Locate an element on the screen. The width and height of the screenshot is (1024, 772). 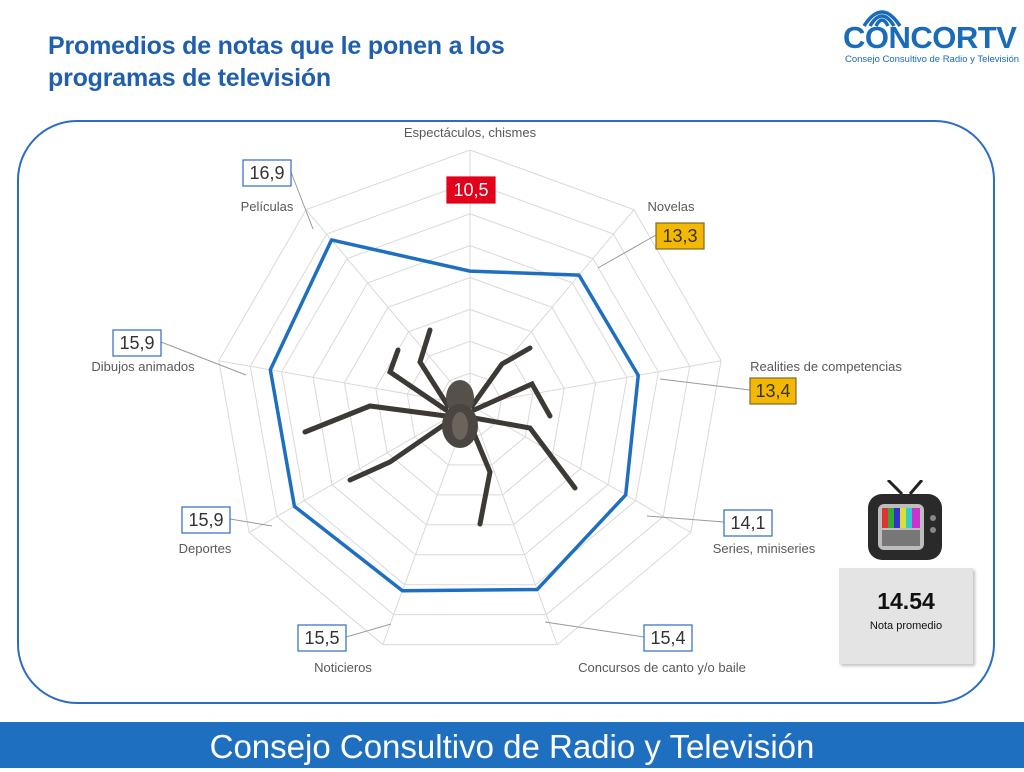
average-score-value: 14.54 is located at coordinates (906, 601).